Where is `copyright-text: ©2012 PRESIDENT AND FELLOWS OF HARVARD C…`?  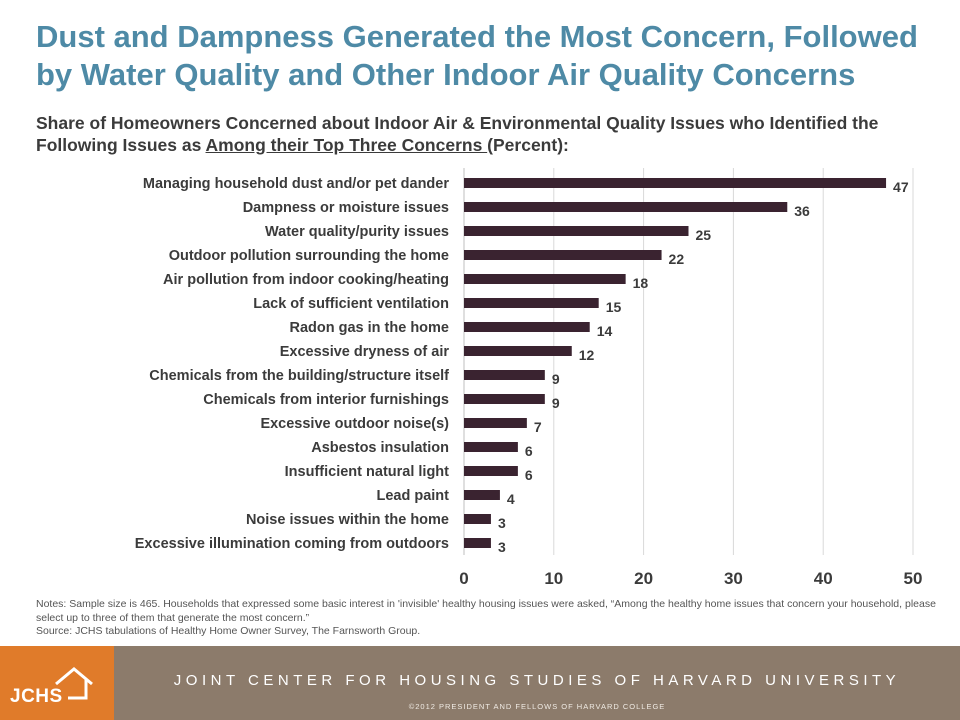 copyright-text: ©2012 PRESIDENT AND FELLOWS OF HARVARD C… is located at coordinates (537, 706).